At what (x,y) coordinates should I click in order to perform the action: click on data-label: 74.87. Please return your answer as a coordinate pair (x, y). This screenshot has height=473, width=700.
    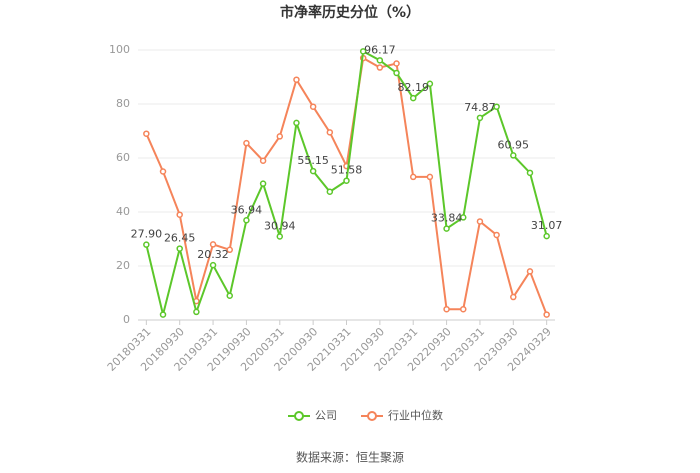
    Looking at the image, I should click on (480, 107).